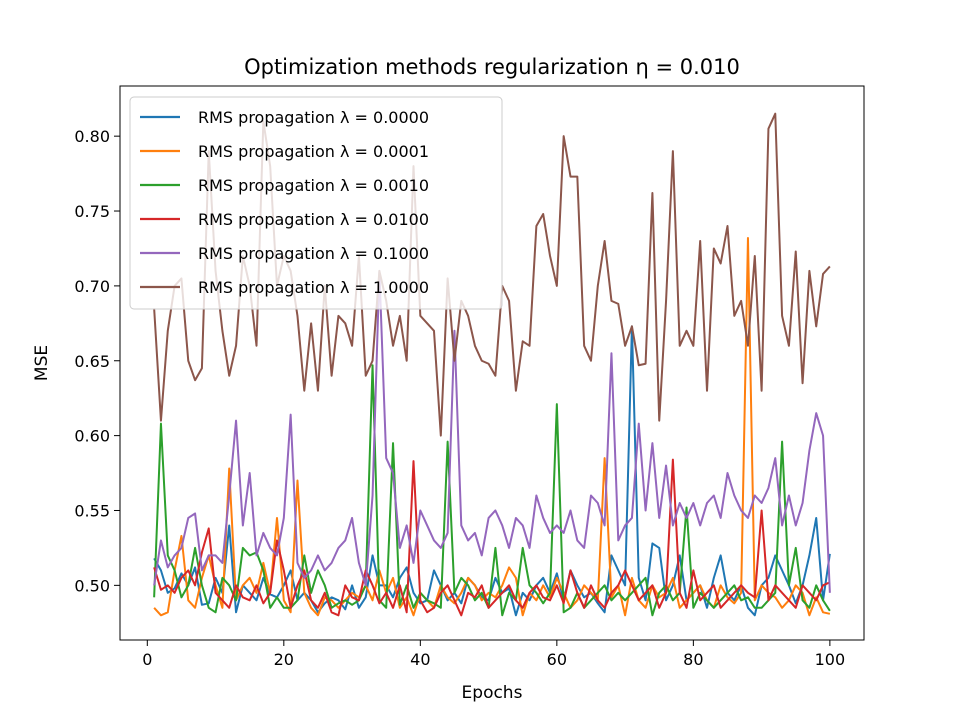 The width and height of the screenshot is (960, 720). Describe the element at coordinates (693, 659) in the screenshot. I see `x-tick-label: 80` at that location.